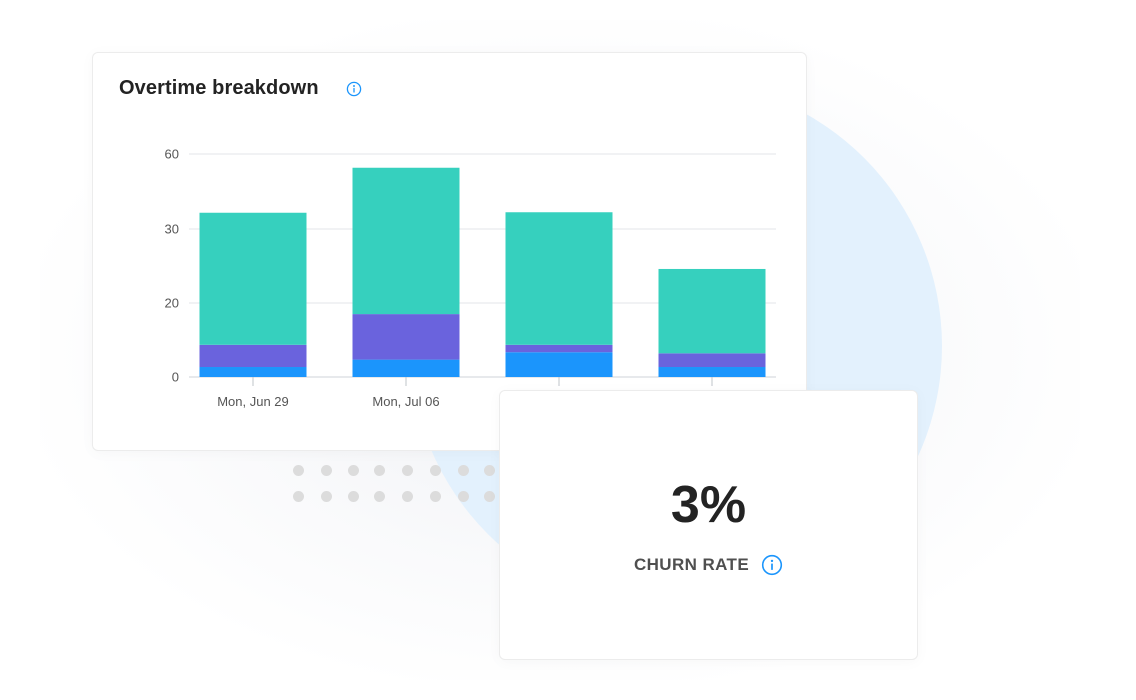 This screenshot has height=700, width=1136. Describe the element at coordinates (691, 564) in the screenshot. I see `churn-rate-label: CHURN RATE` at that location.